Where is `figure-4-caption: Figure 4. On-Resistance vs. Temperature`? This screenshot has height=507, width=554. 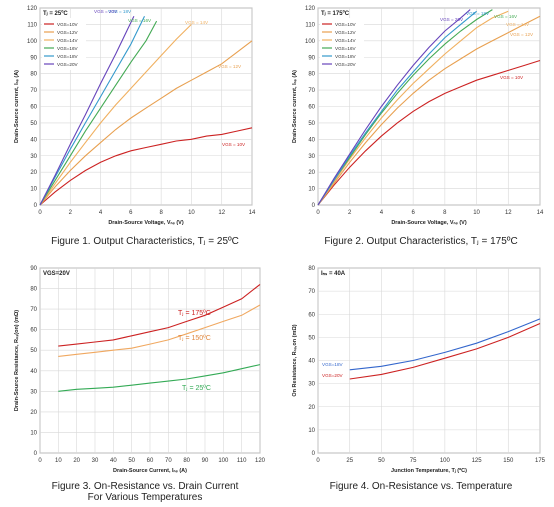 figure-4-caption: Figure 4. On-Resistance vs. Temperature is located at coordinates (421, 486).